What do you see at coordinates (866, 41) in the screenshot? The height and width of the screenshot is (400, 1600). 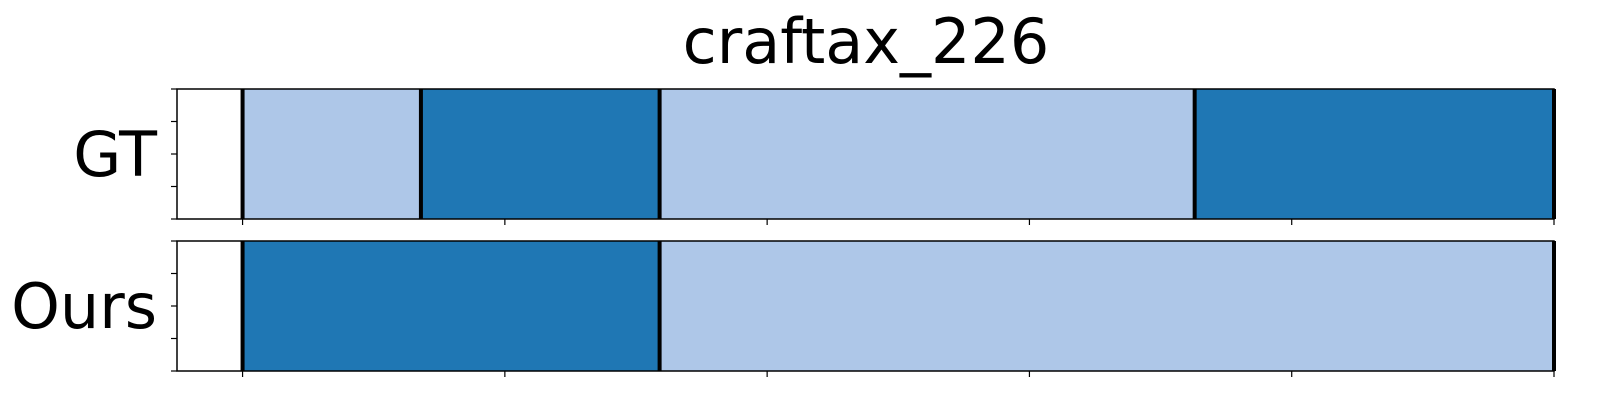 I see `chart-title: craftax_226` at bounding box center [866, 41].